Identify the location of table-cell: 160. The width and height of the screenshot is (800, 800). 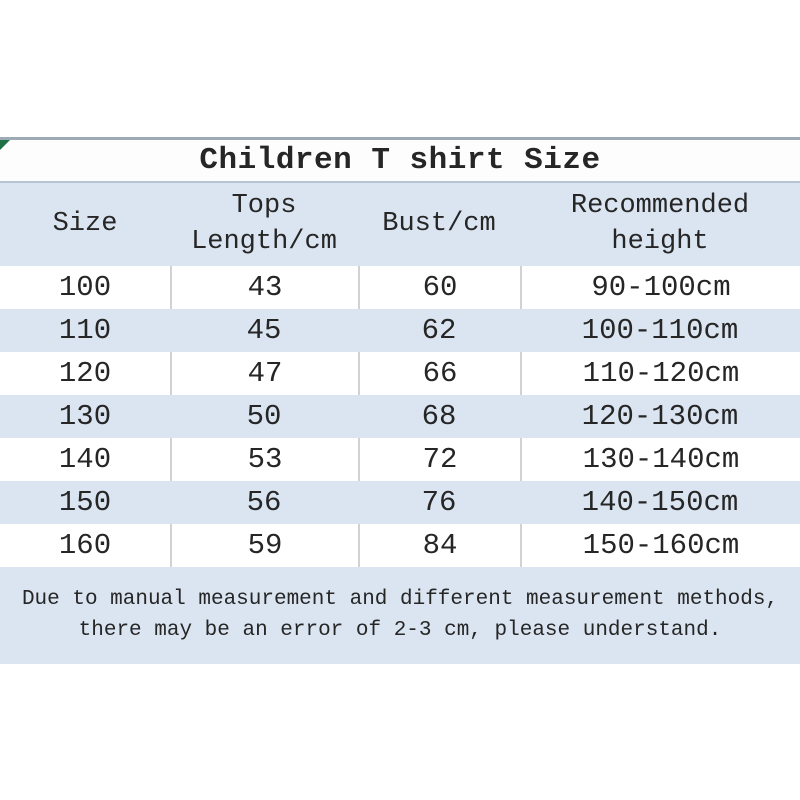
(85, 545).